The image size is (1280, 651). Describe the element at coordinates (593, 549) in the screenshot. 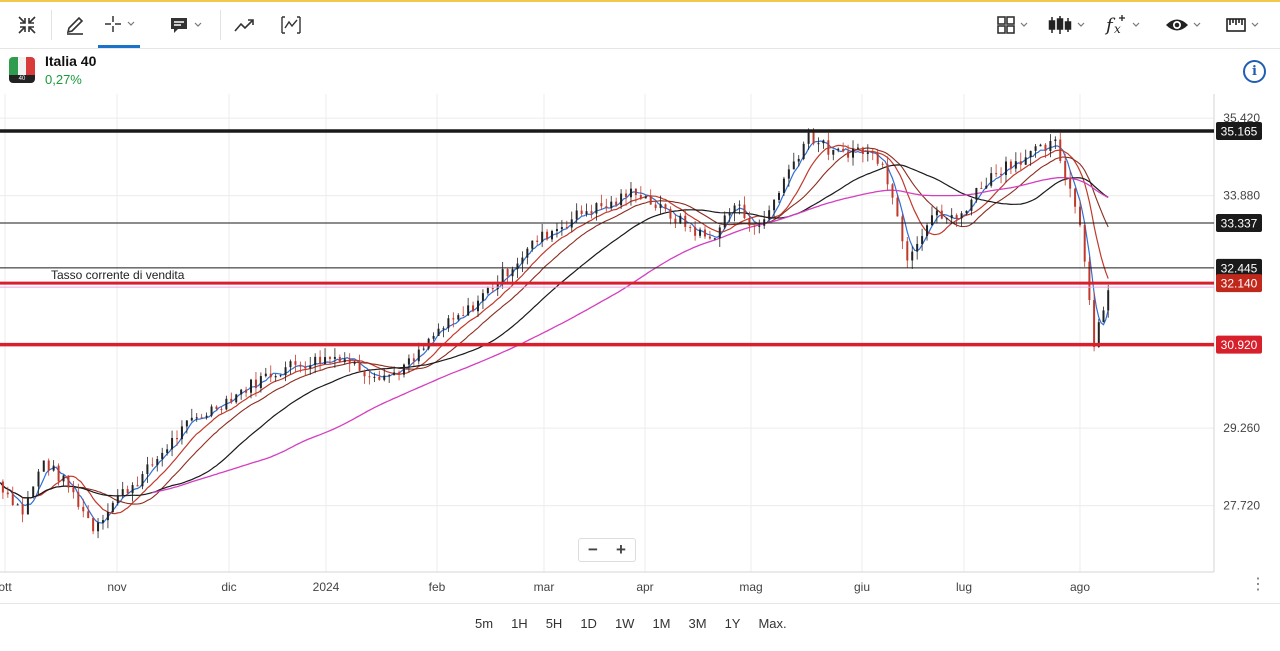

I see `zoom-out-button: −` at that location.